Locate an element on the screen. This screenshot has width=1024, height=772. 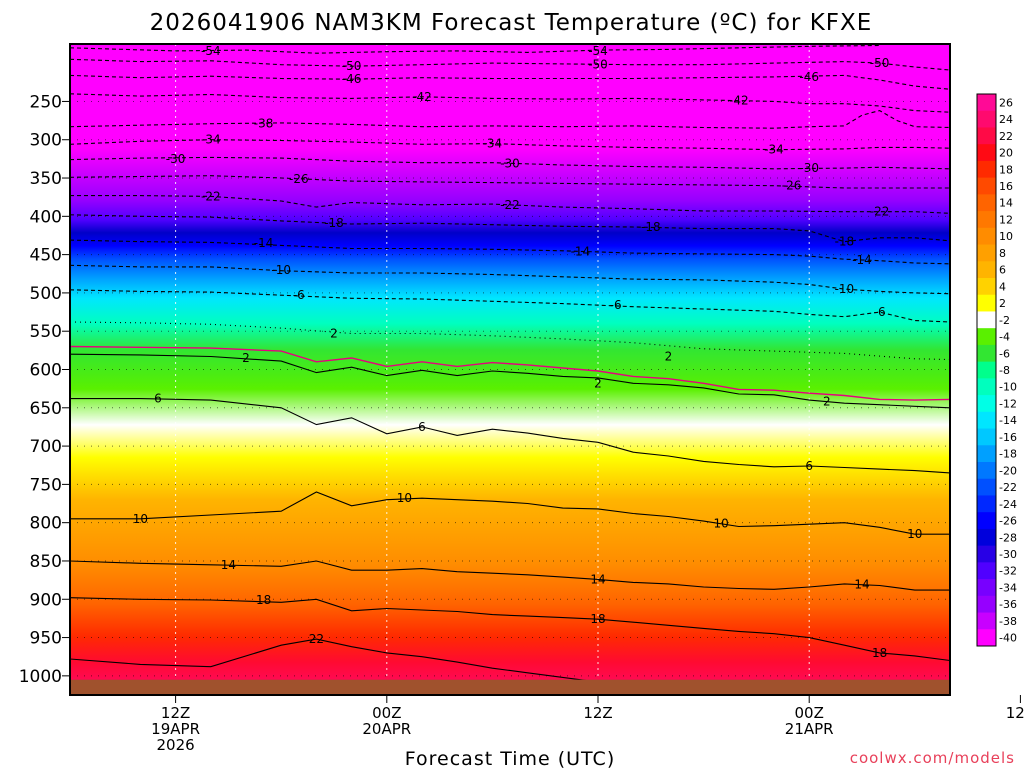
x-tick-label: 21APR is located at coordinates (809, 729).